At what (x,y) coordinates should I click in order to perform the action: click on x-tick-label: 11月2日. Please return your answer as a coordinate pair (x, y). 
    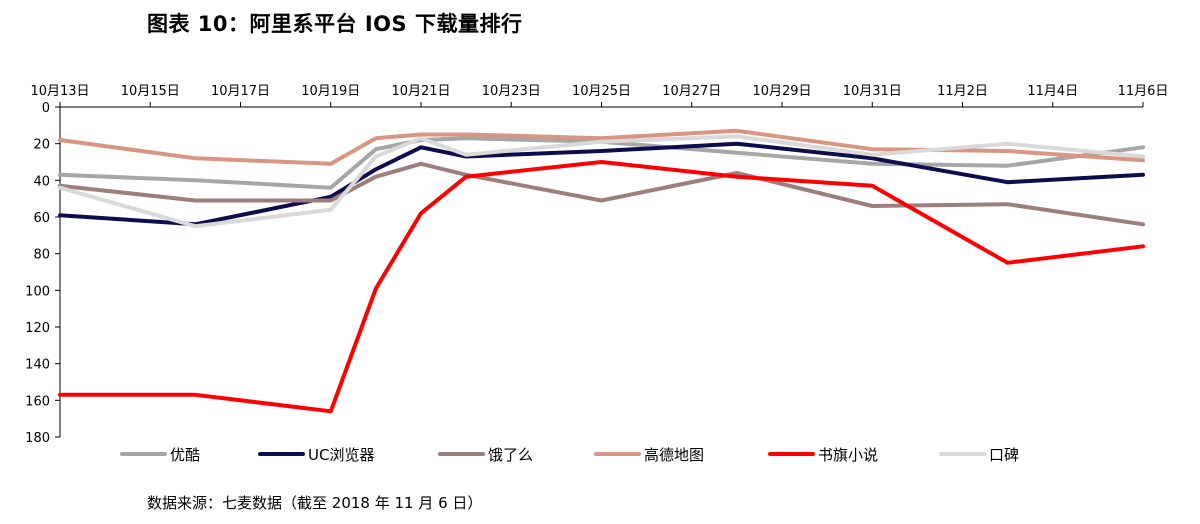
    Looking at the image, I should click on (962, 91).